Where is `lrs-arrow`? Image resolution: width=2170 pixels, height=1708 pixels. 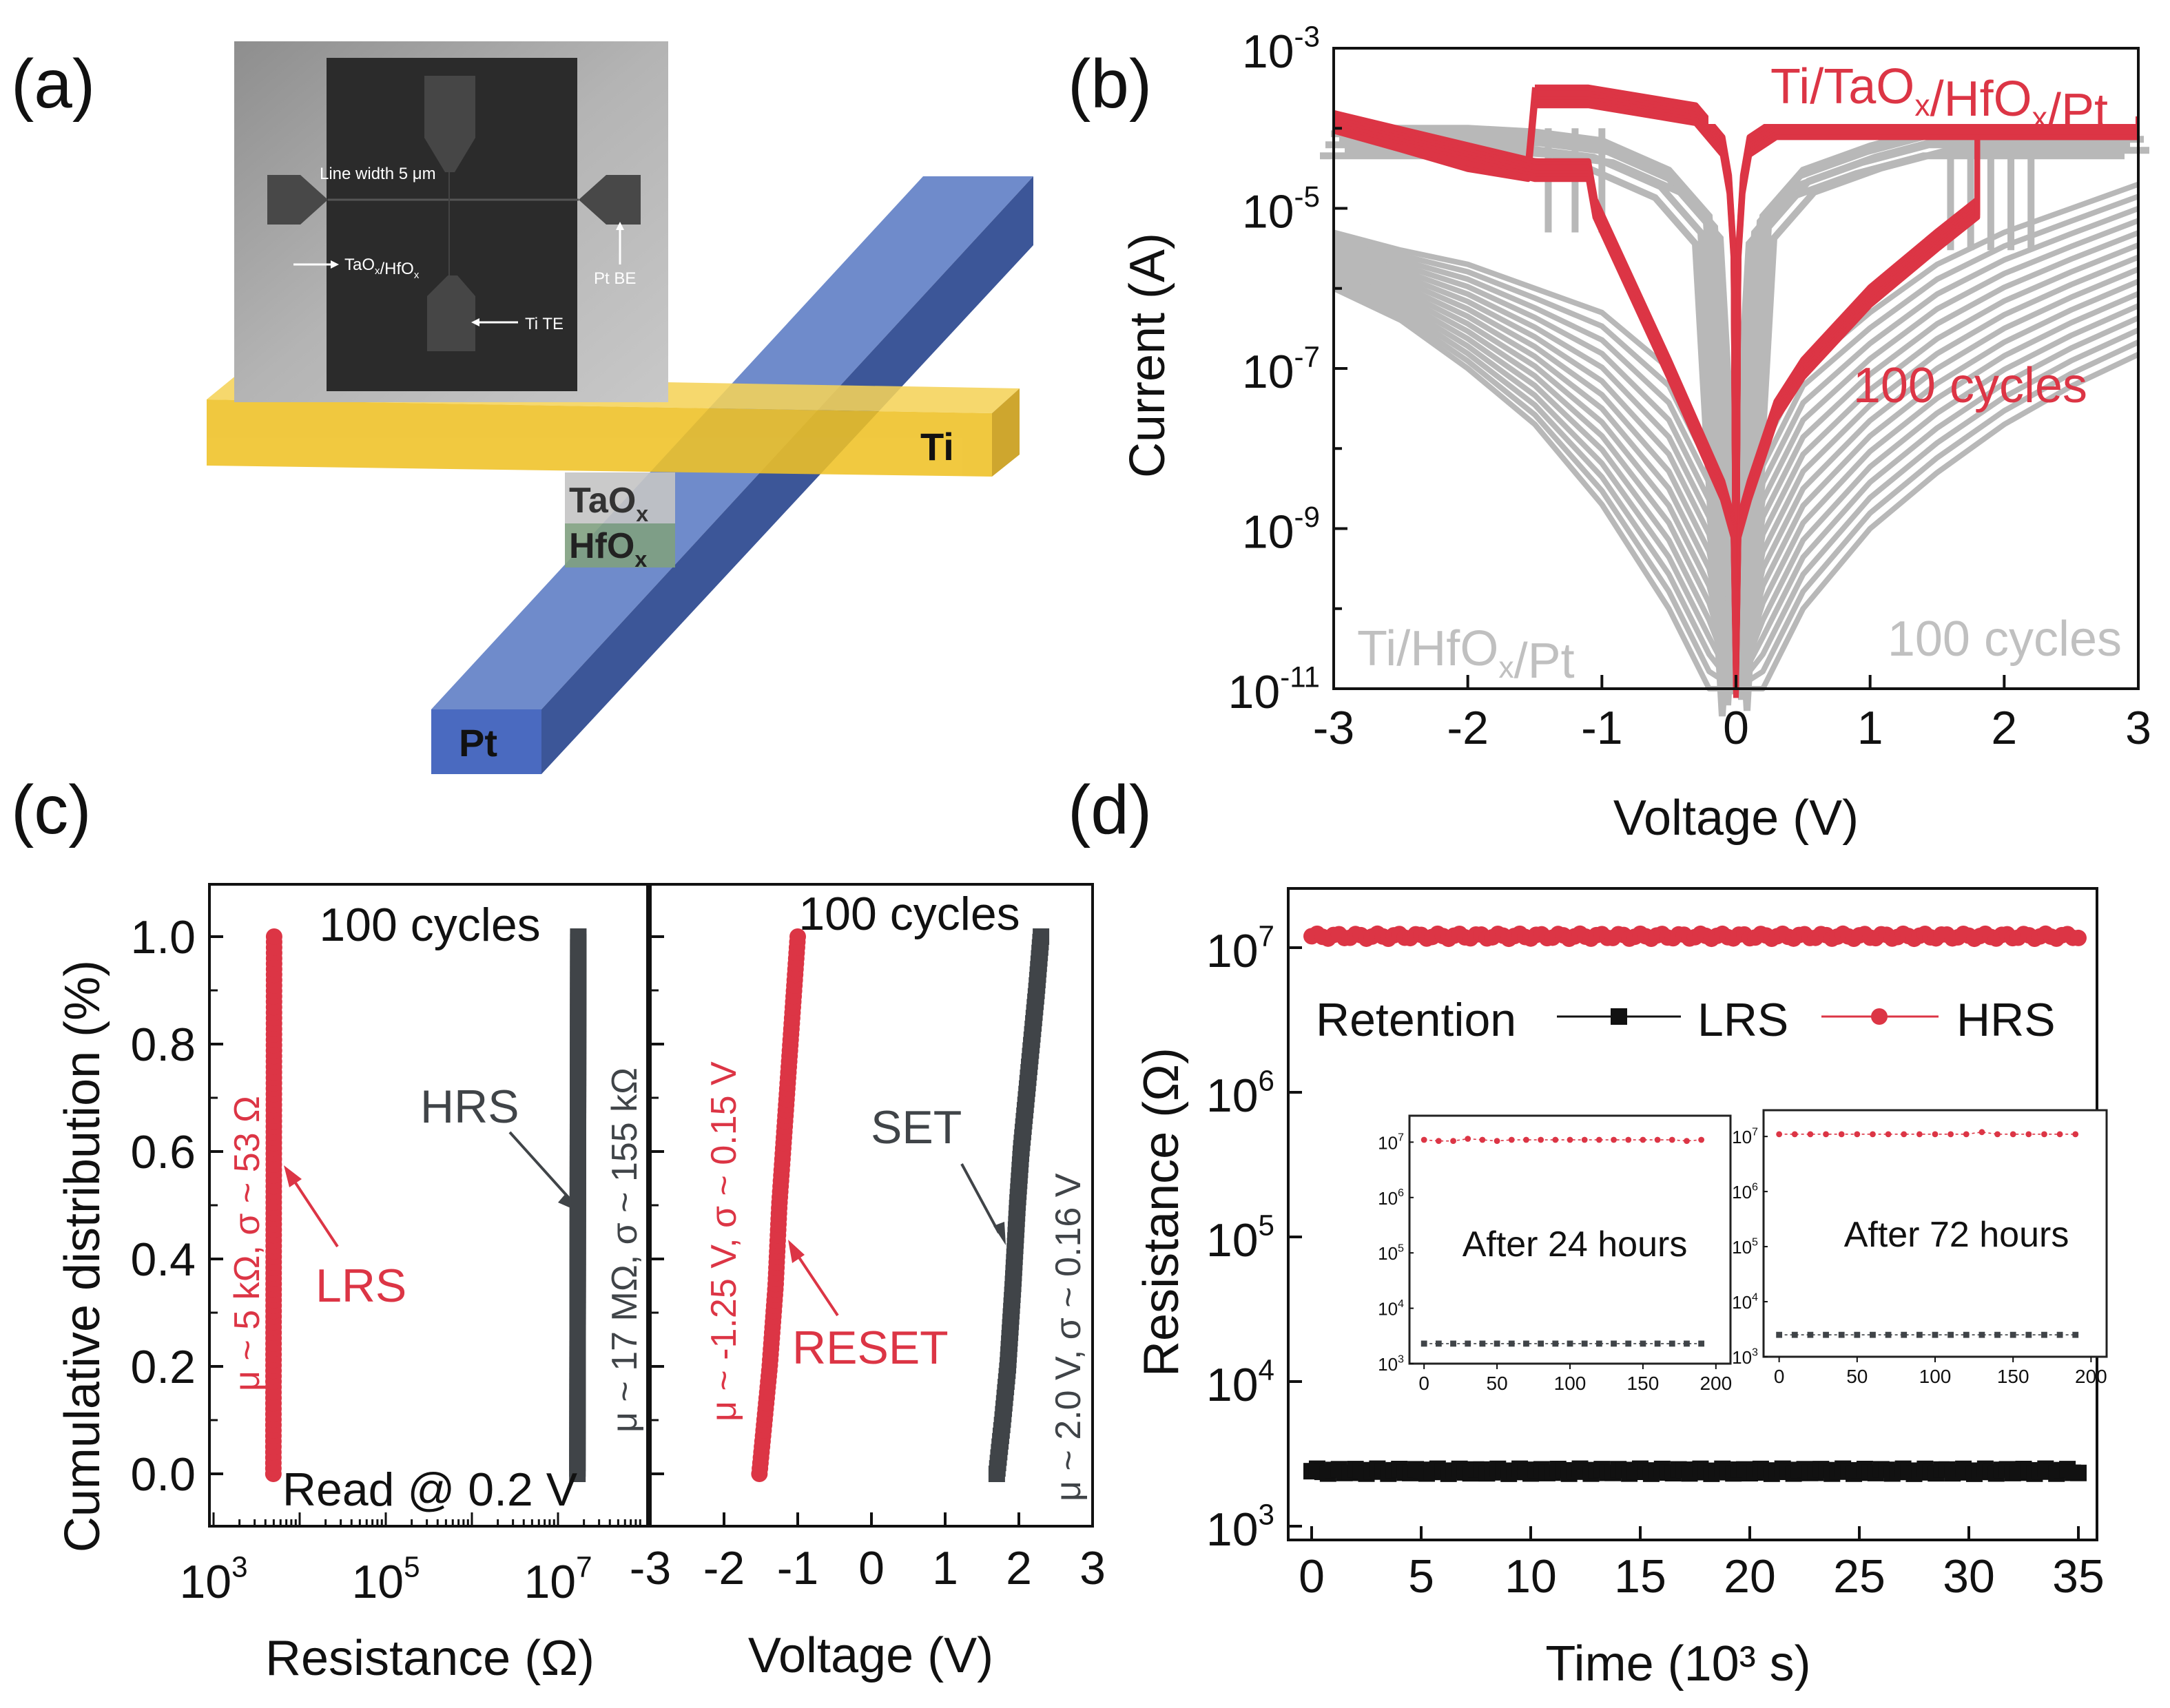
lrs-arrow is located at coordinates (315, 1212).